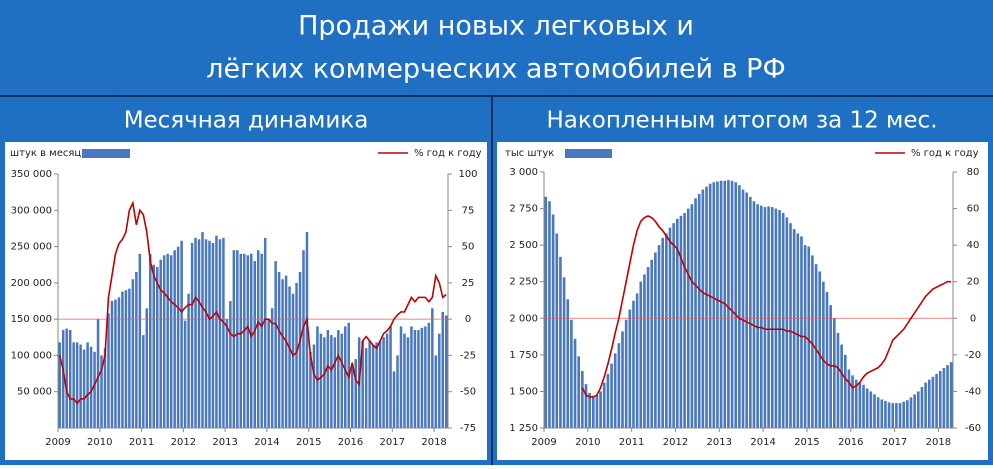 This screenshot has width=993, height=469. I want to click on x-tick-label: 2009, so click(543, 442).